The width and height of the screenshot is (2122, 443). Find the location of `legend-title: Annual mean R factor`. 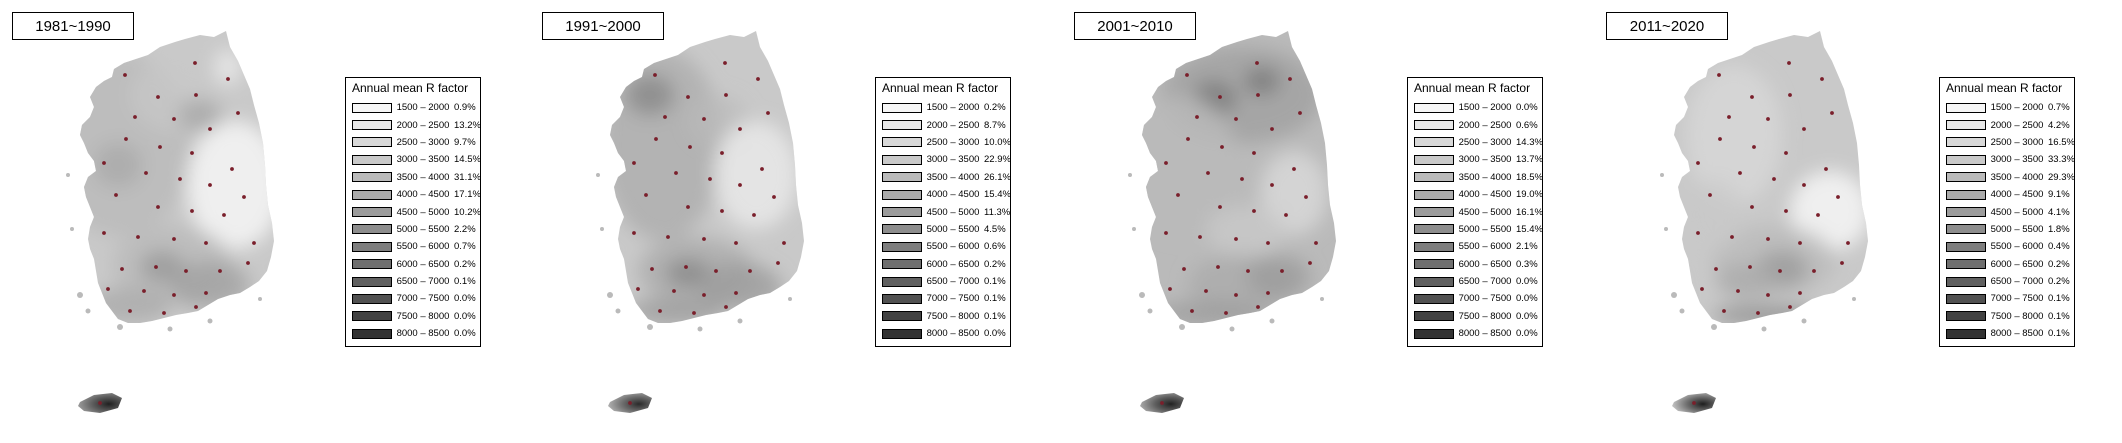

legend-title: Annual mean R factor is located at coordinates (410, 88).